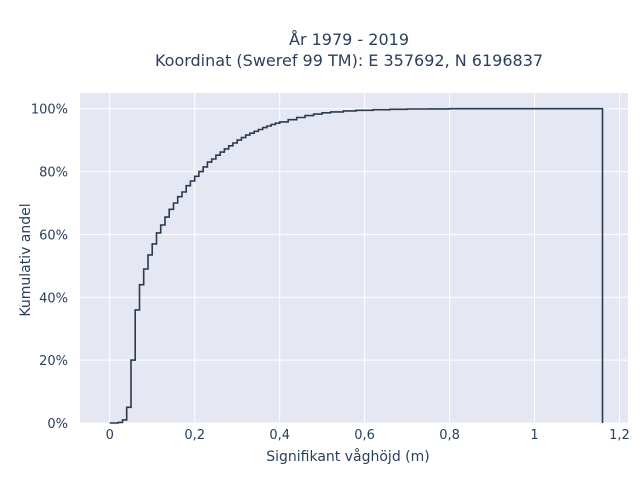 This screenshot has height=480, width=640. I want to click on y-tick-label: 100%, so click(49, 110).